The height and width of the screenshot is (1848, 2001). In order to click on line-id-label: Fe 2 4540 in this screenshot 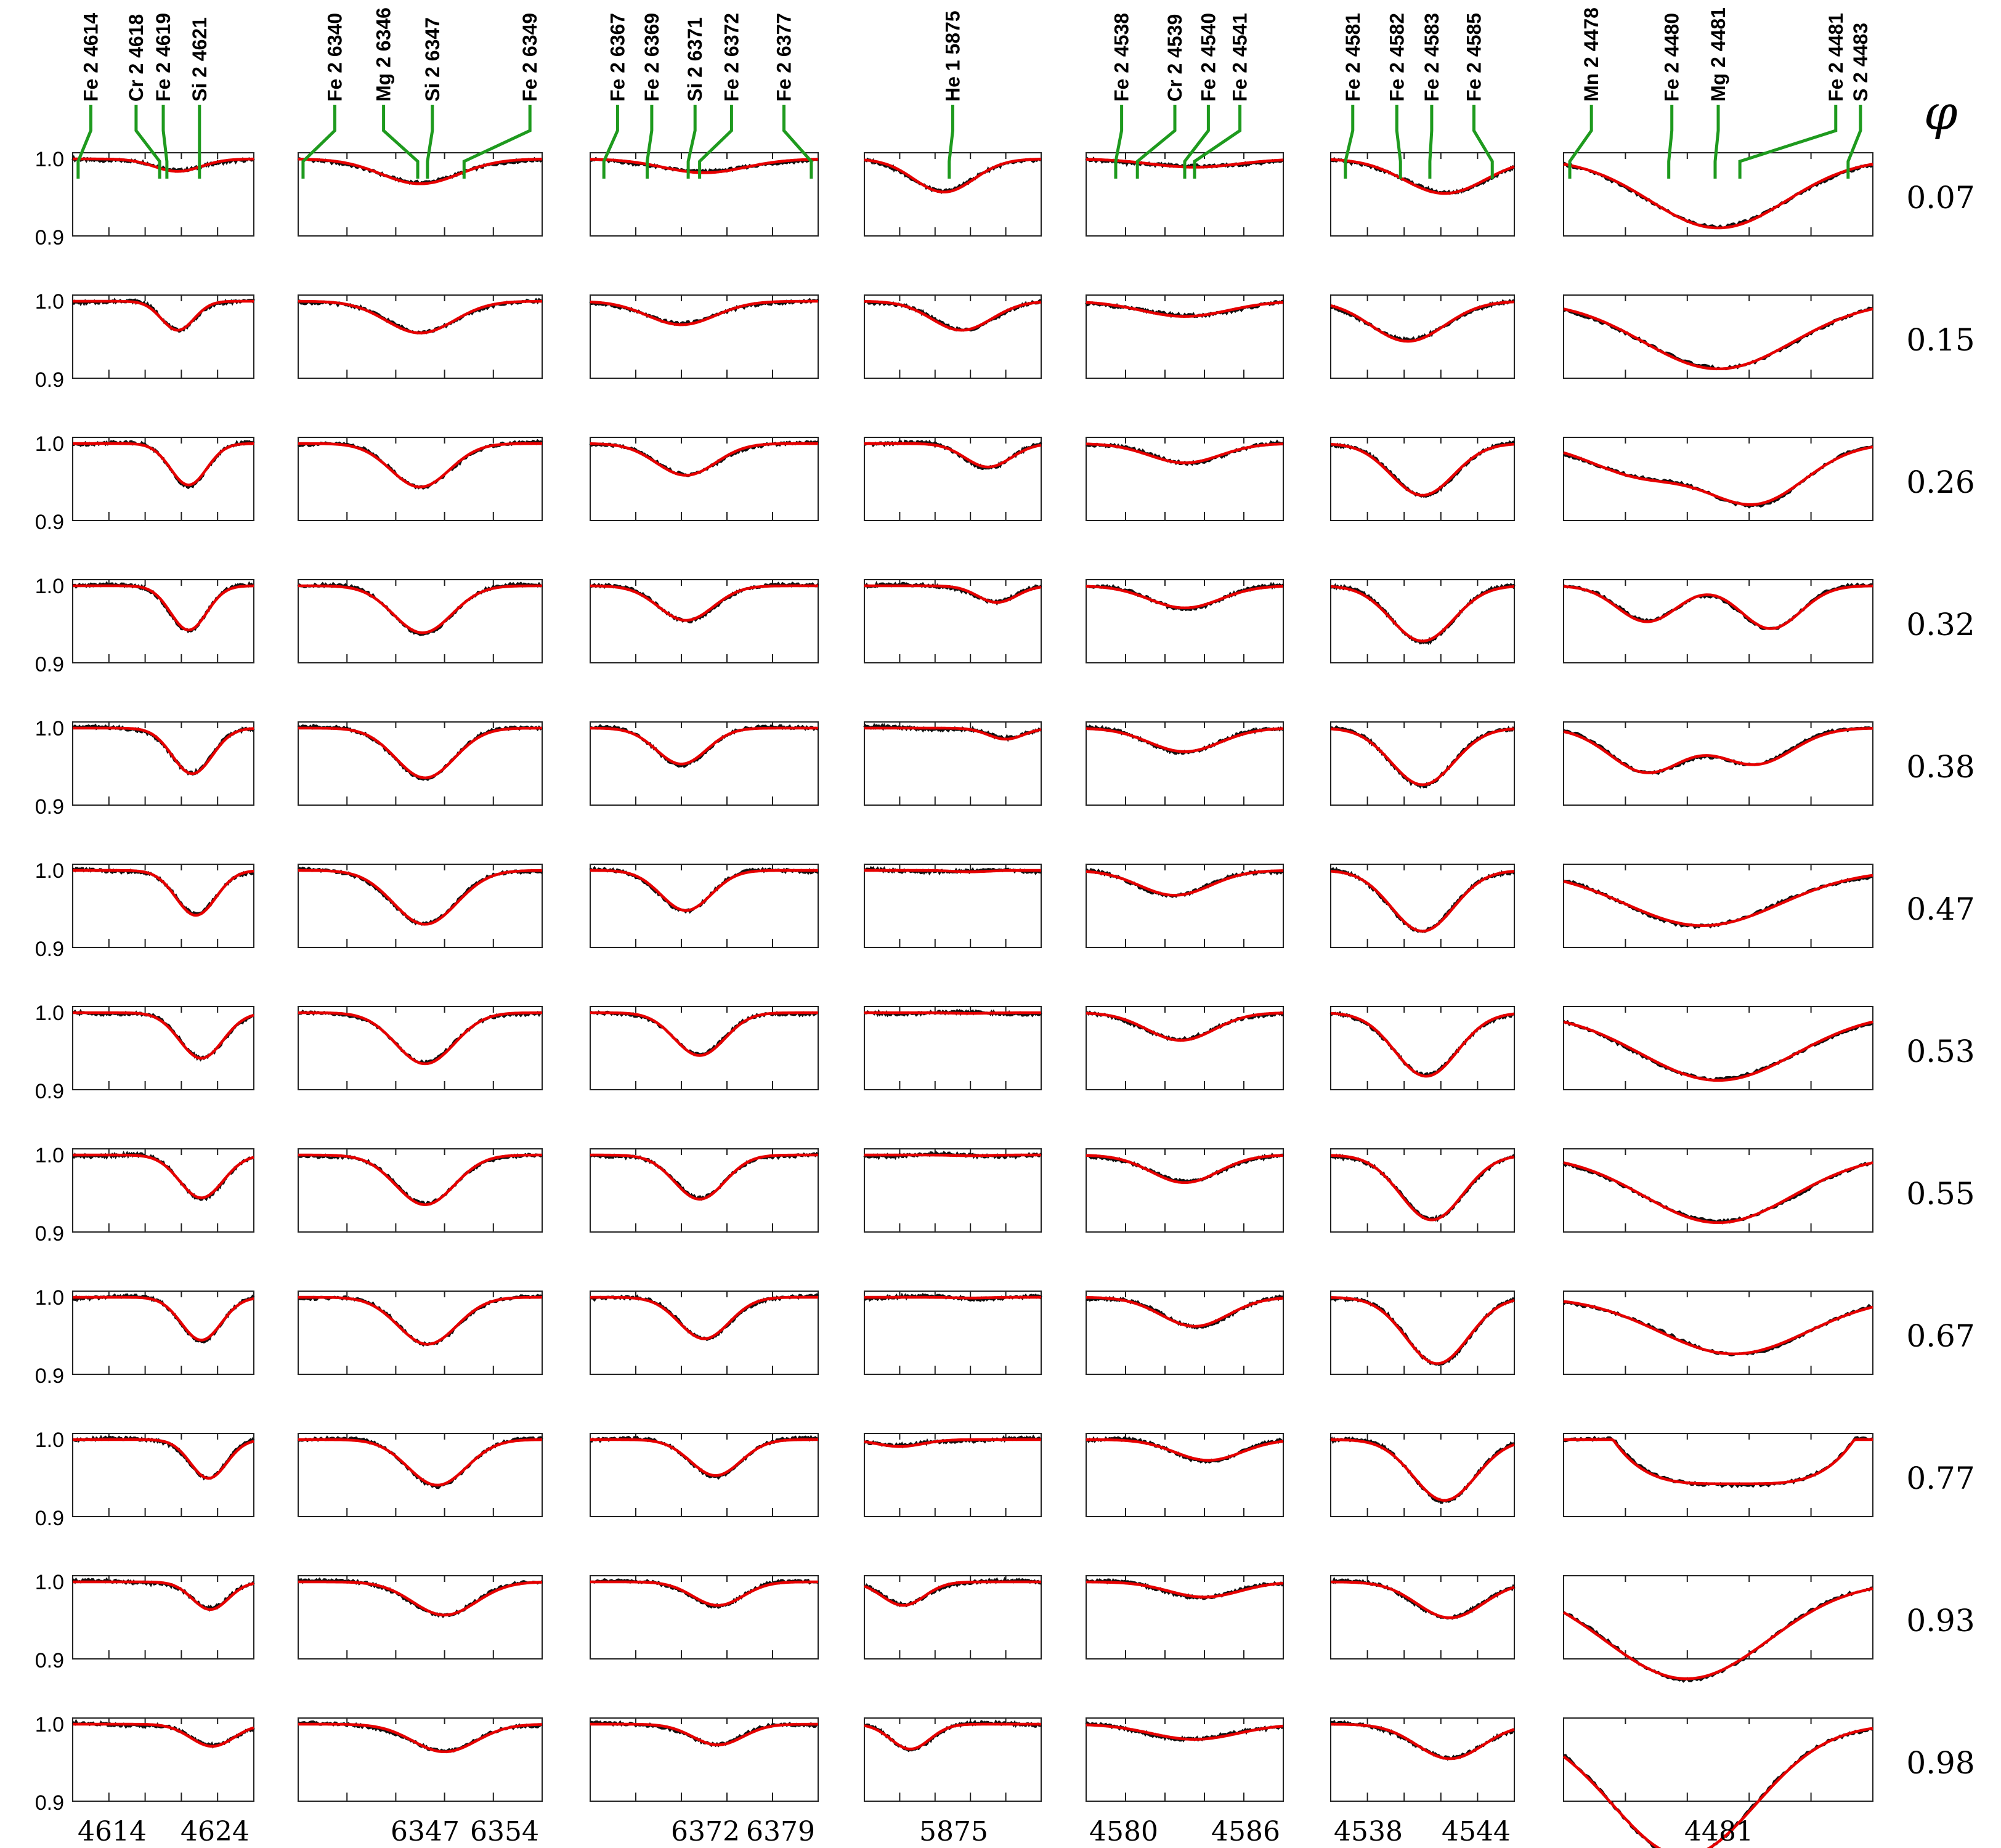, I will do `click(1208, 57)`.